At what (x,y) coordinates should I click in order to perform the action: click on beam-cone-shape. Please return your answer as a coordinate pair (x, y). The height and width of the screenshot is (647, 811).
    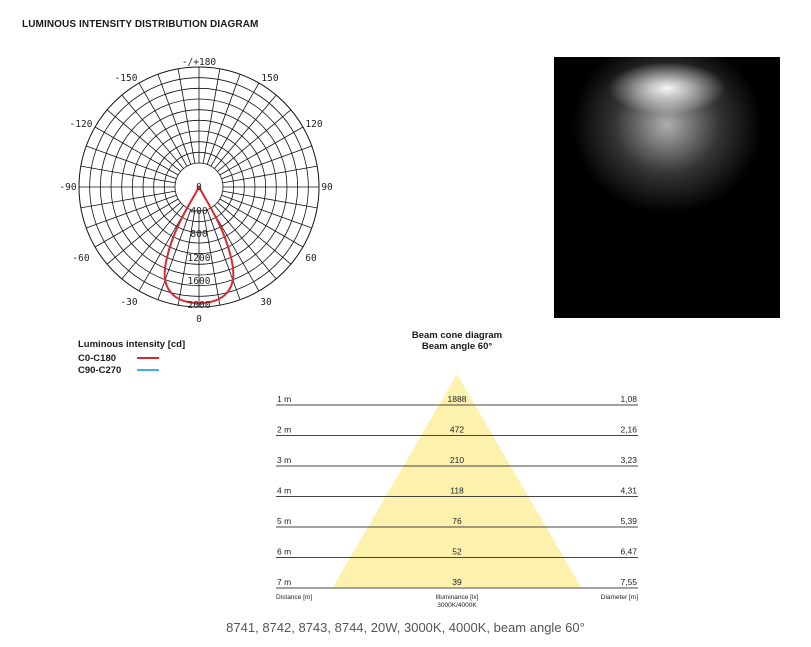
    Looking at the image, I should click on (457, 480).